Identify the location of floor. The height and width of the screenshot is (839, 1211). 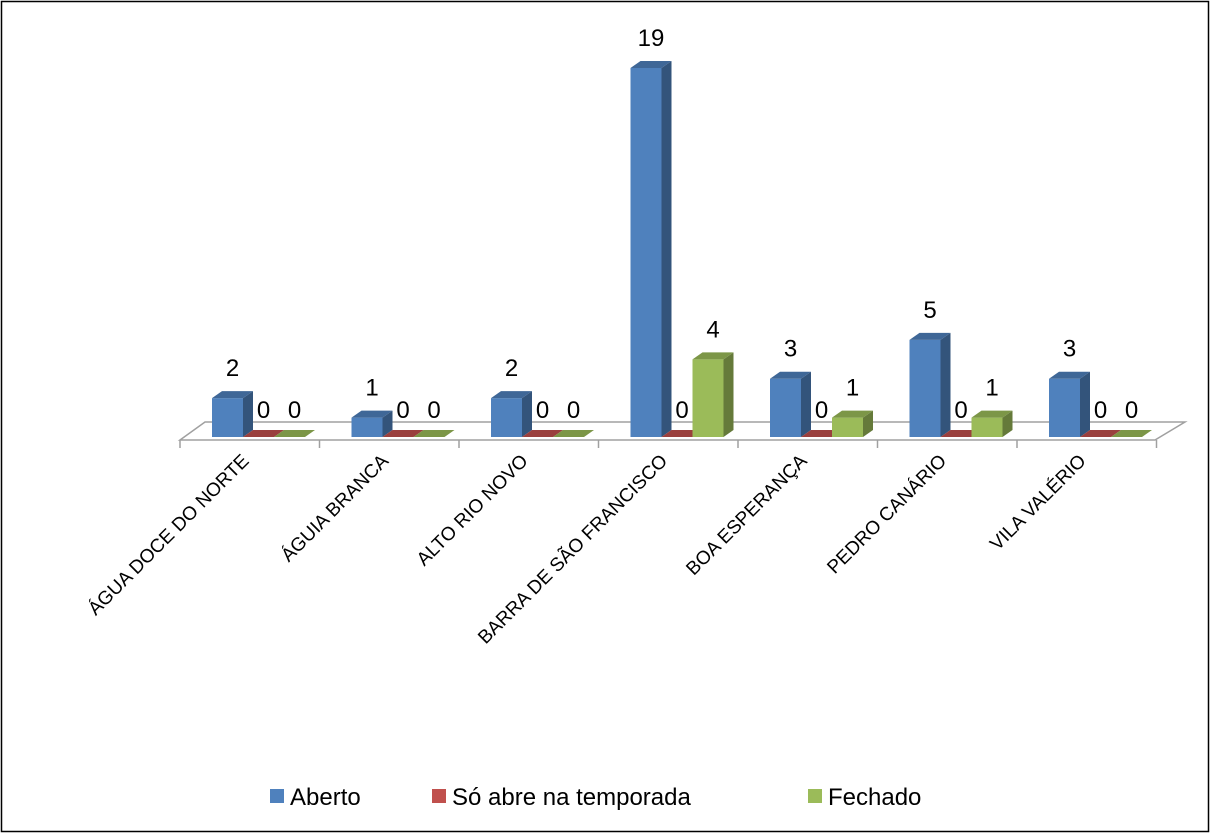
(682, 431).